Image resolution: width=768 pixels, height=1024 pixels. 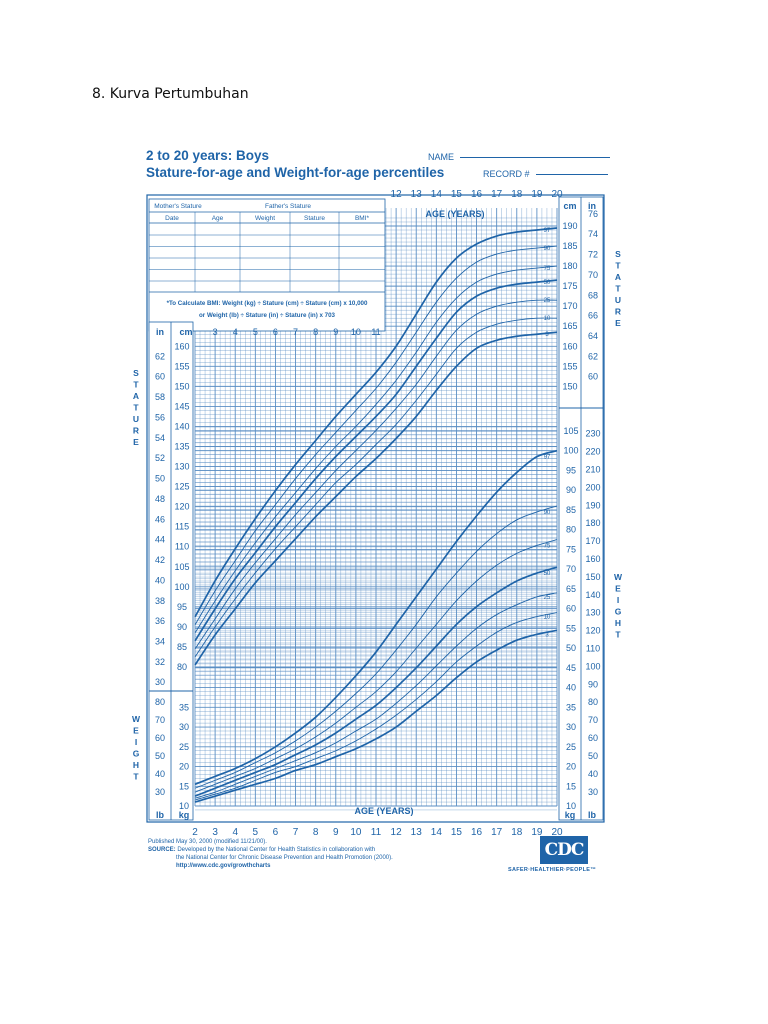 I want to click on weight-label-left: E, so click(x=136, y=731).